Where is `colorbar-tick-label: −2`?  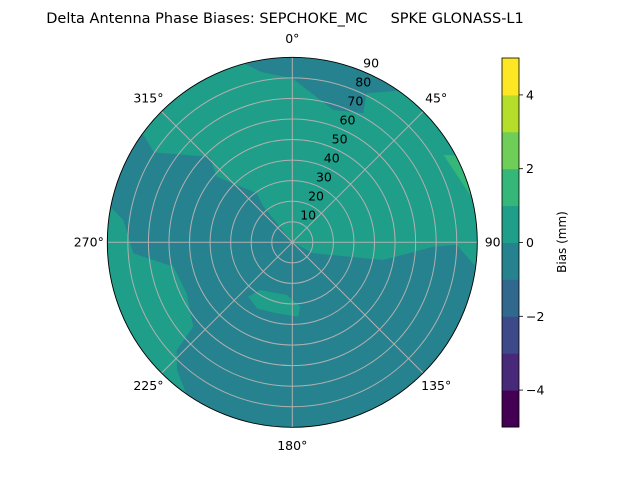
colorbar-tick-label: −2 is located at coordinates (535, 316).